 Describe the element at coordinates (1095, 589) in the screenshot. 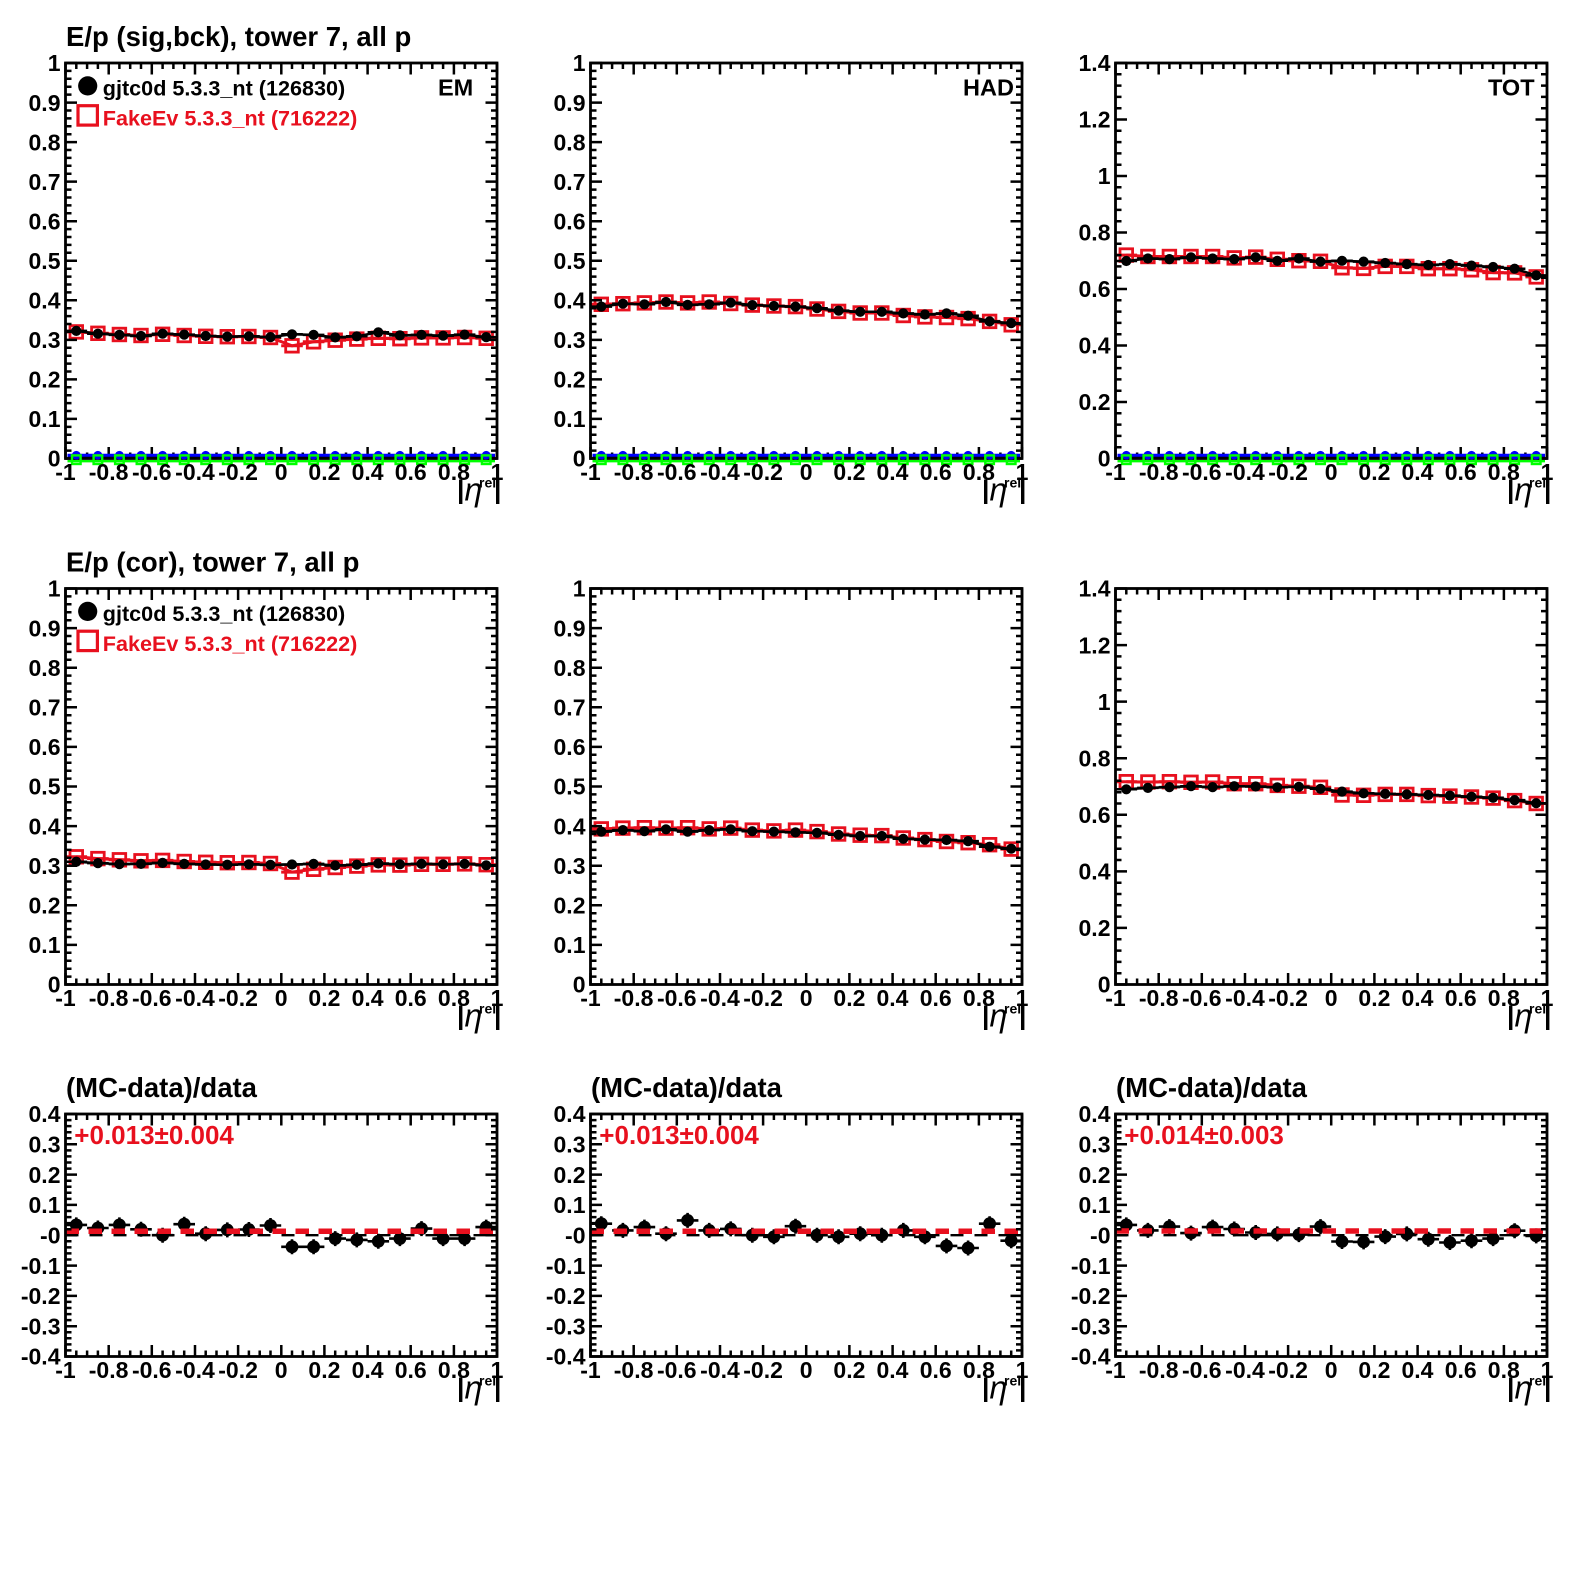

I see `svg-text: 1.4` at that location.